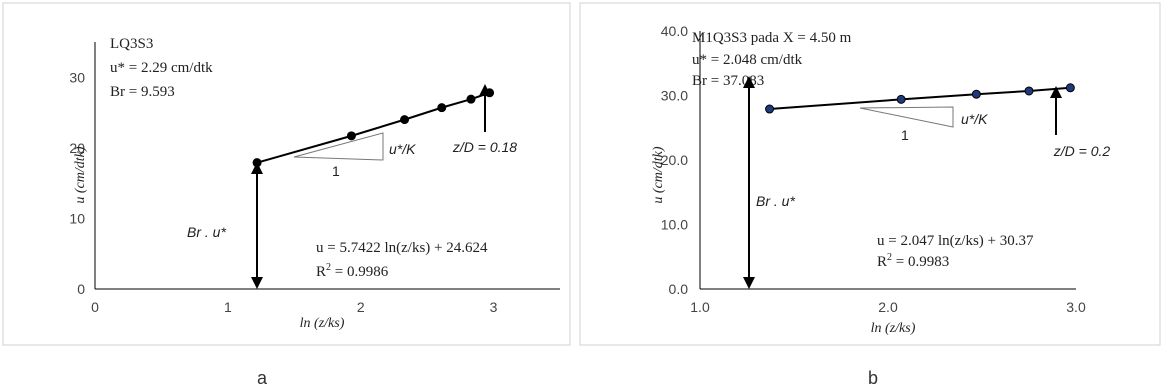  Describe the element at coordinates (1056, 110) in the screenshot. I see `zD-arrow-b` at that location.